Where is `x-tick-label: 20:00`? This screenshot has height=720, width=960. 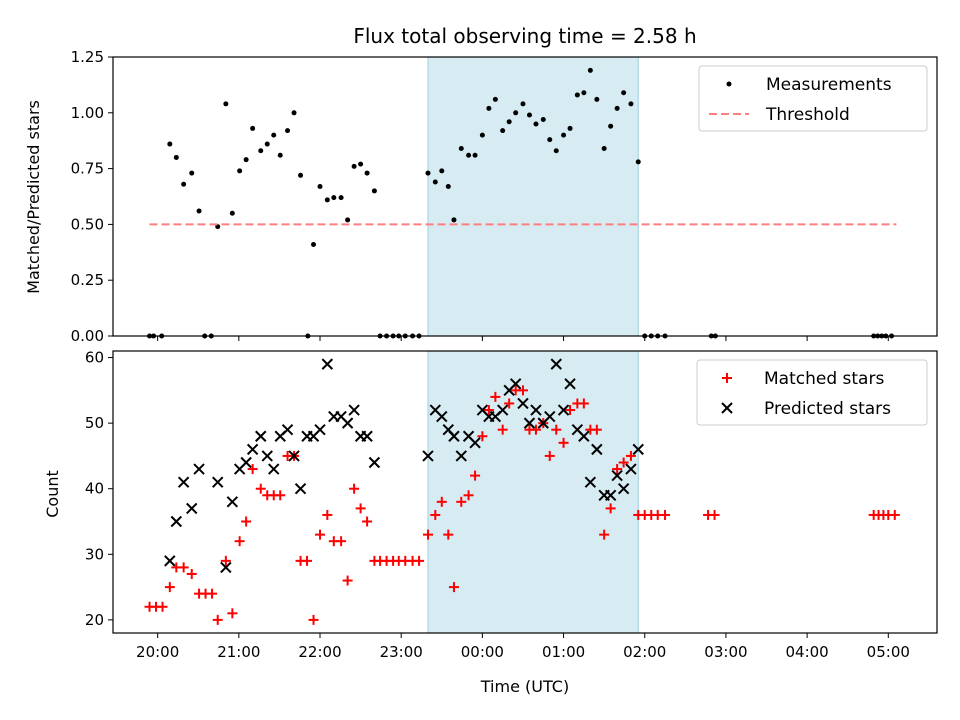
x-tick-label: 20:00 is located at coordinates (157, 652).